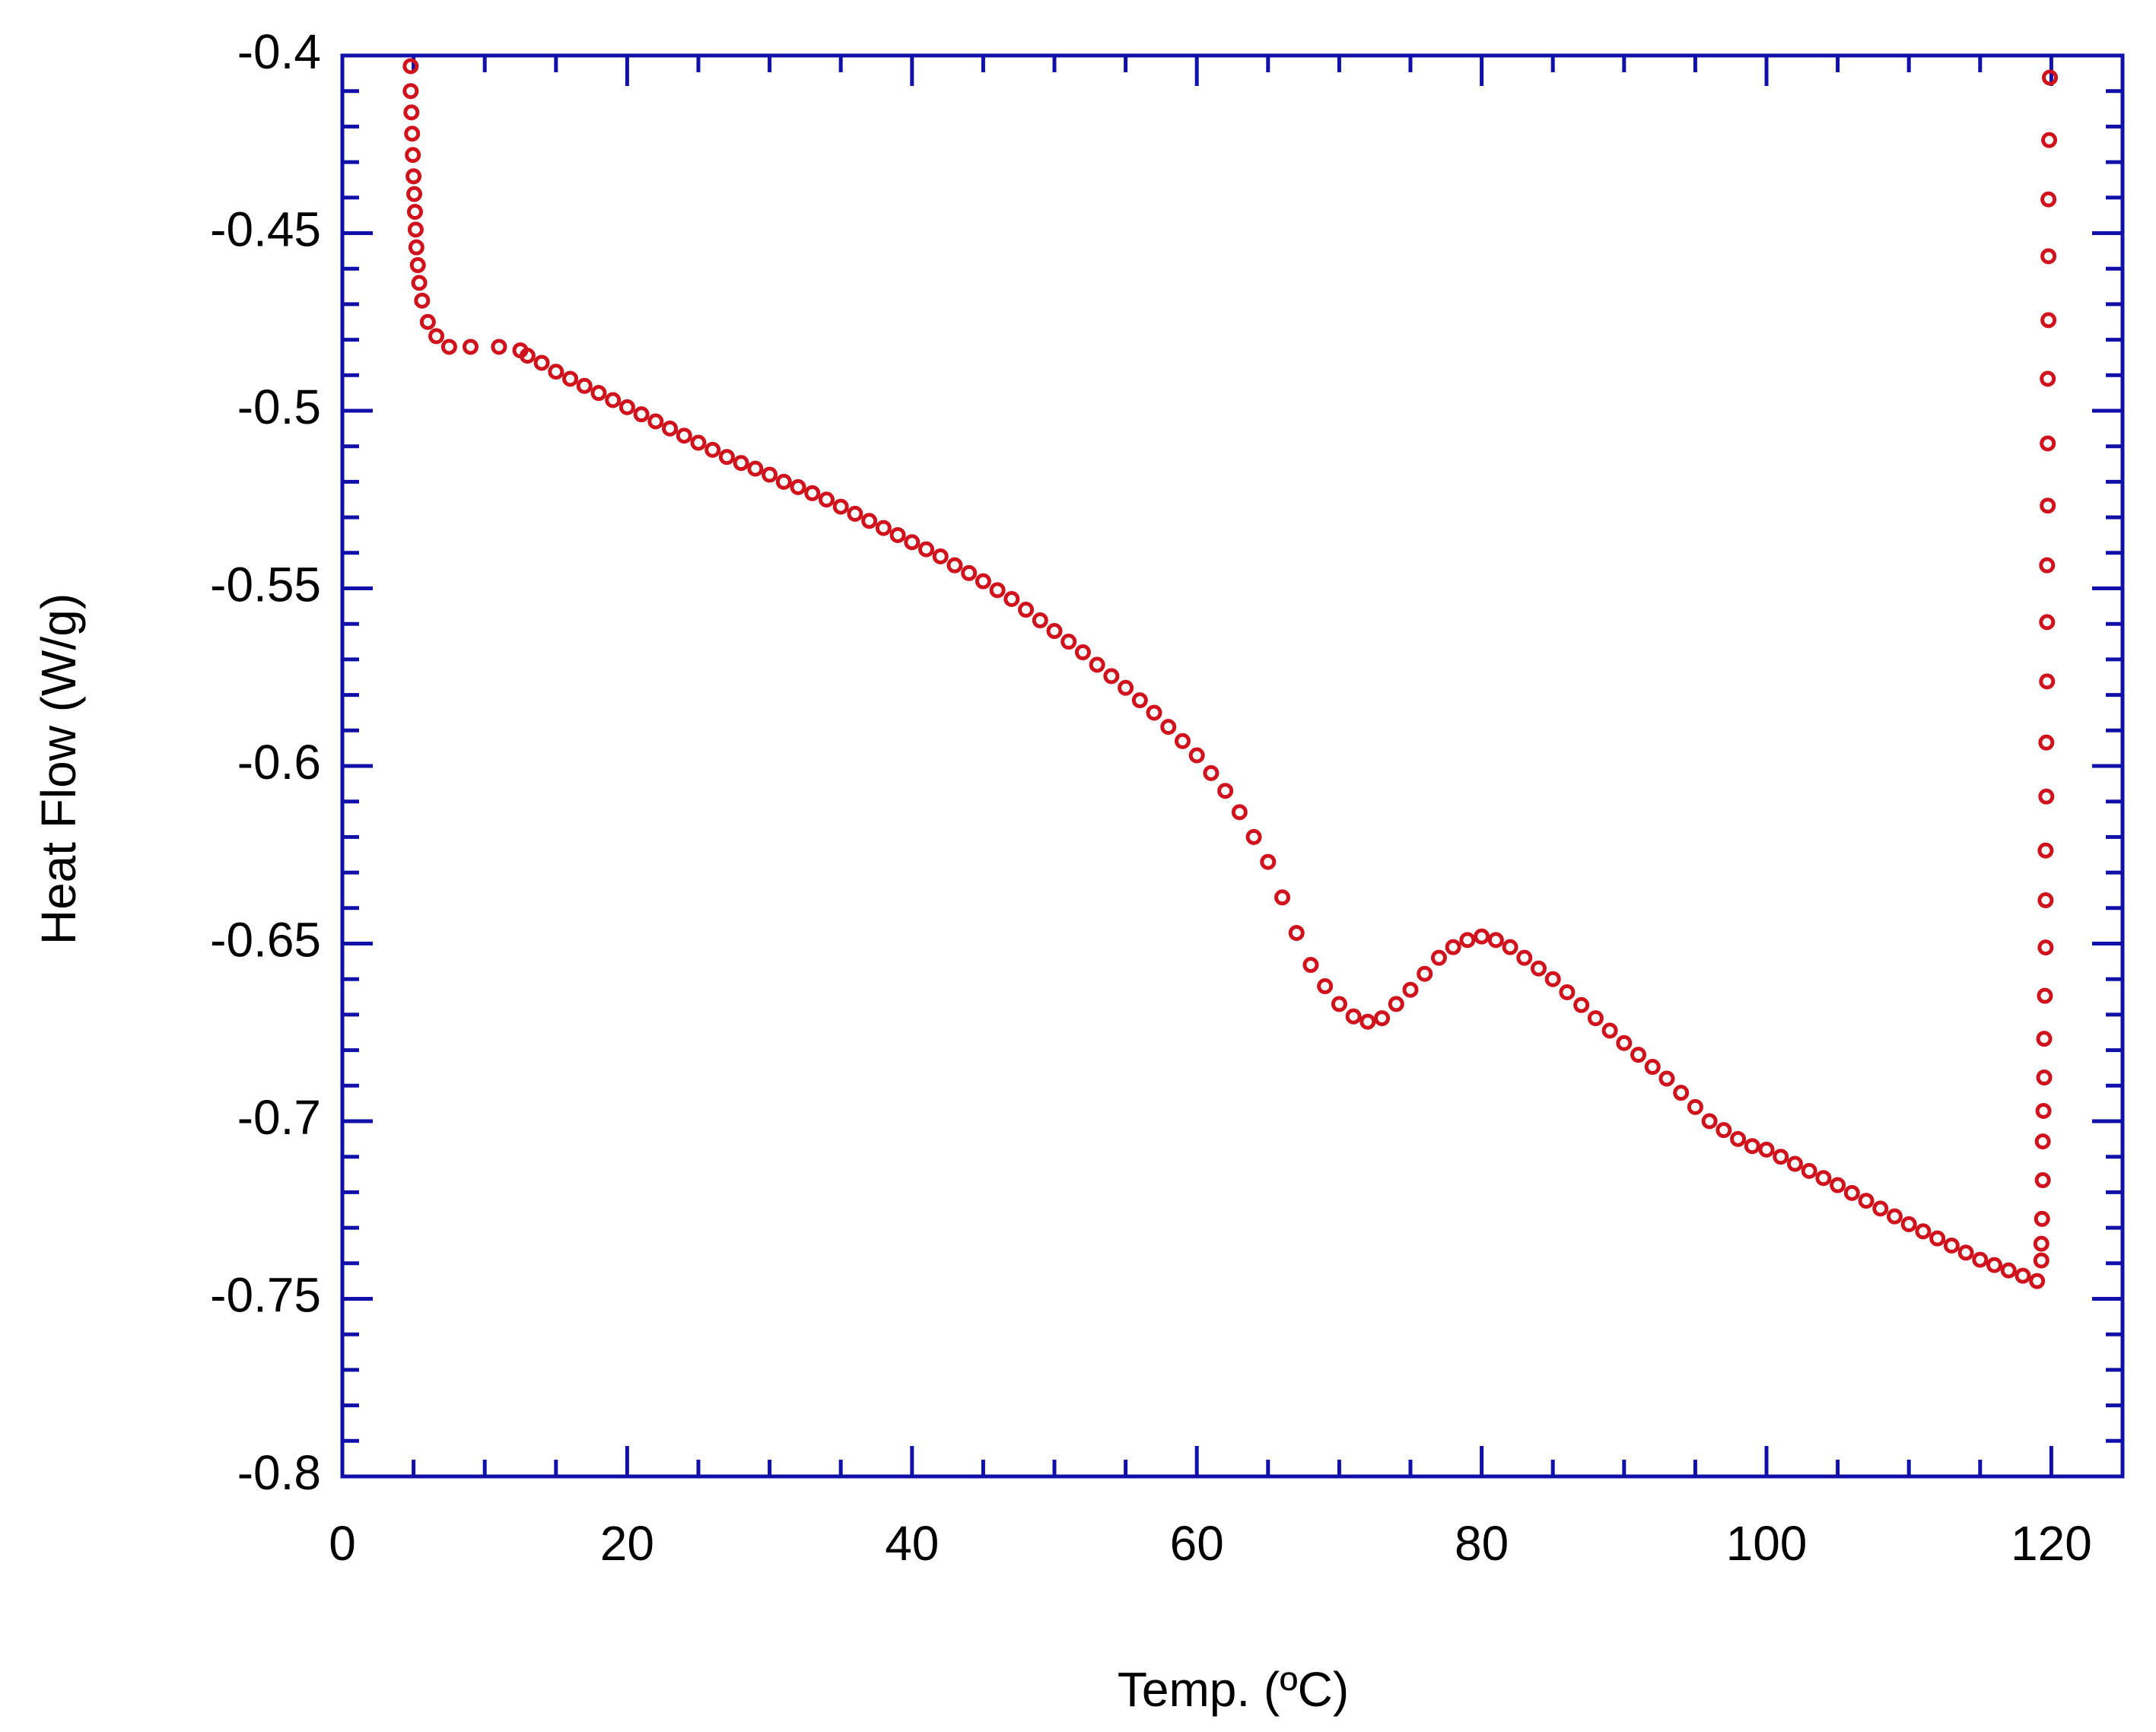 The width and height of the screenshot is (2156, 1732). I want to click on y-tick-label: -0.5, so click(279, 407).